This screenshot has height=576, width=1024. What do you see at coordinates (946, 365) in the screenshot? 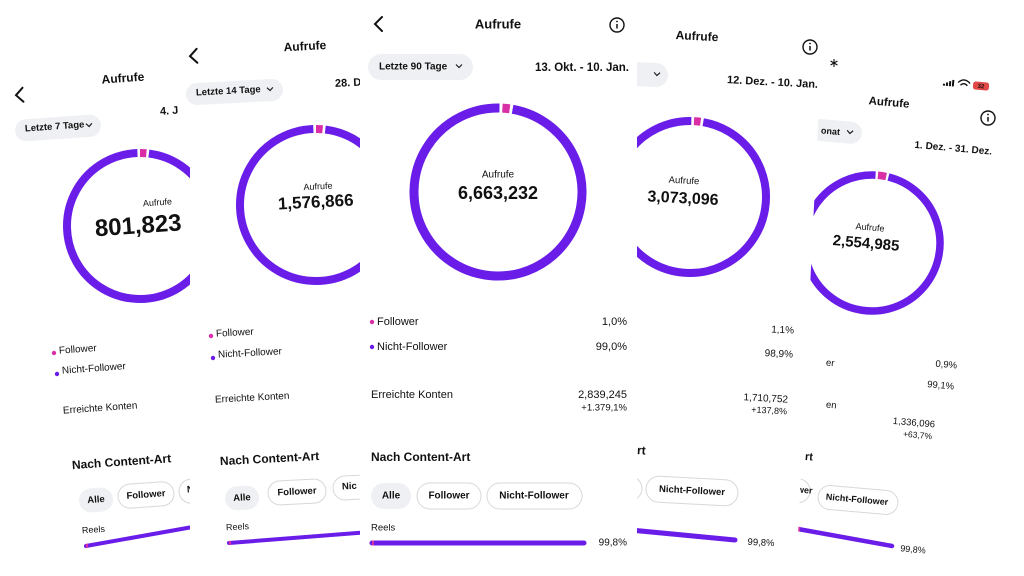
I see `follower-share: 0,9%` at bounding box center [946, 365].